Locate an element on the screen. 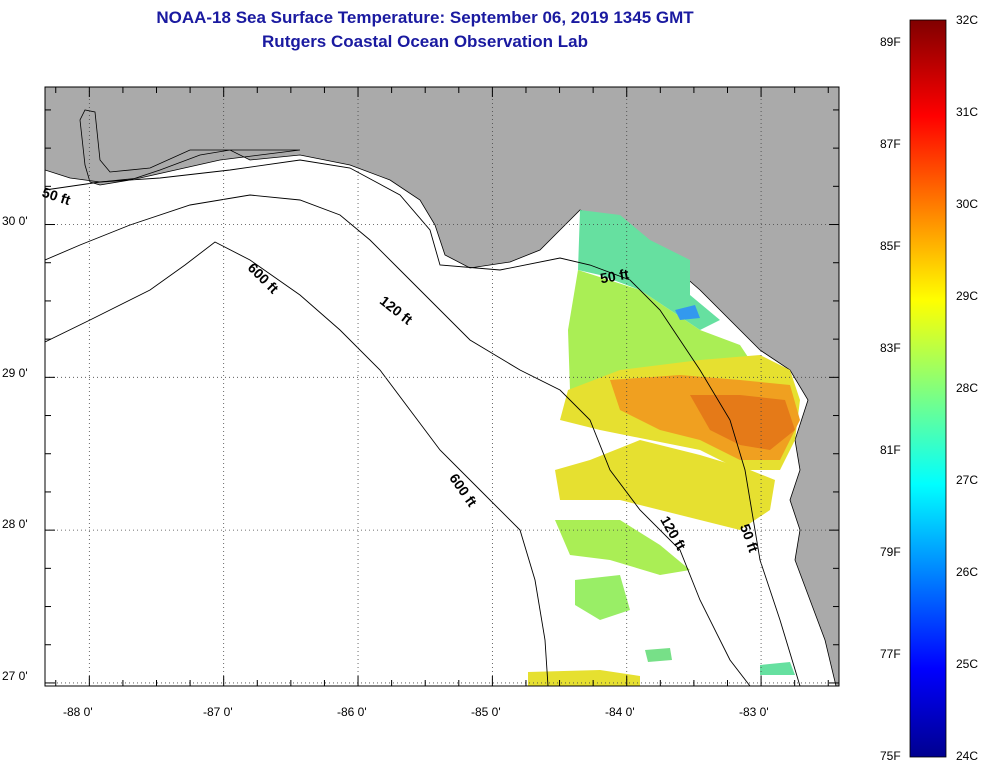  lat-label-29: 29 0' is located at coordinates (15, 373).